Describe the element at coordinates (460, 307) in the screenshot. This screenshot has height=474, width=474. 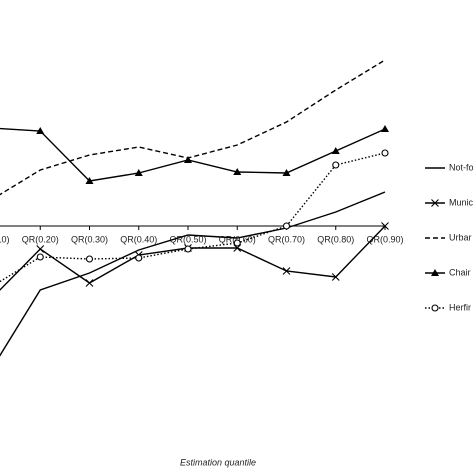
I see `legend-label: Herfir` at that location.